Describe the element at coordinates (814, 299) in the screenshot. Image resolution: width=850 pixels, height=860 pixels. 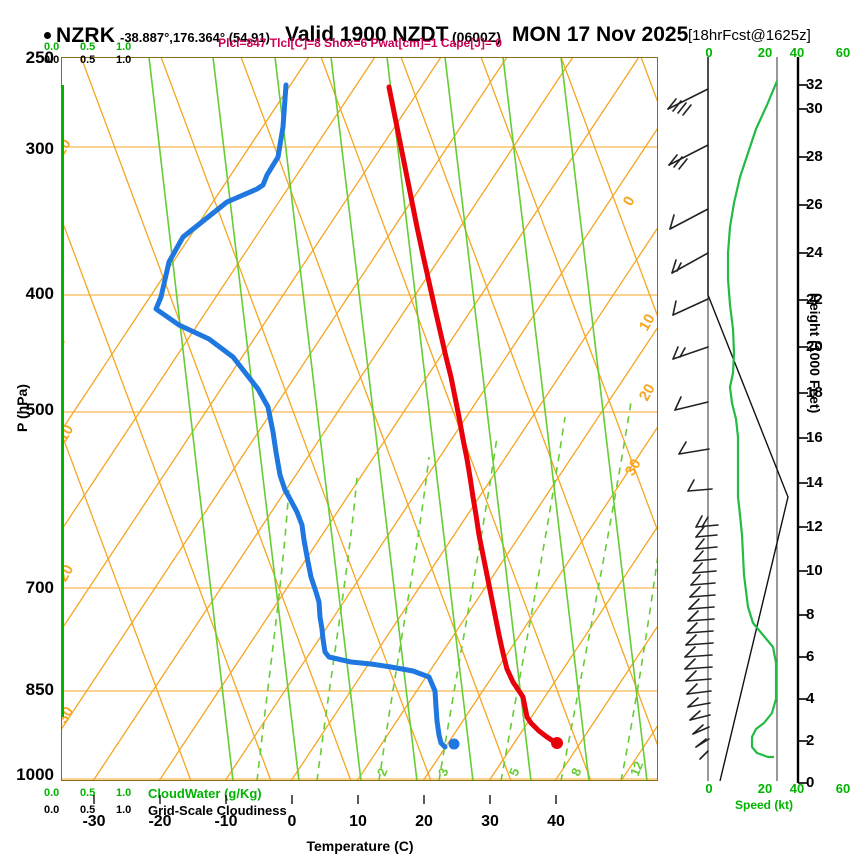
I see `height-tick-22: 22` at that location.